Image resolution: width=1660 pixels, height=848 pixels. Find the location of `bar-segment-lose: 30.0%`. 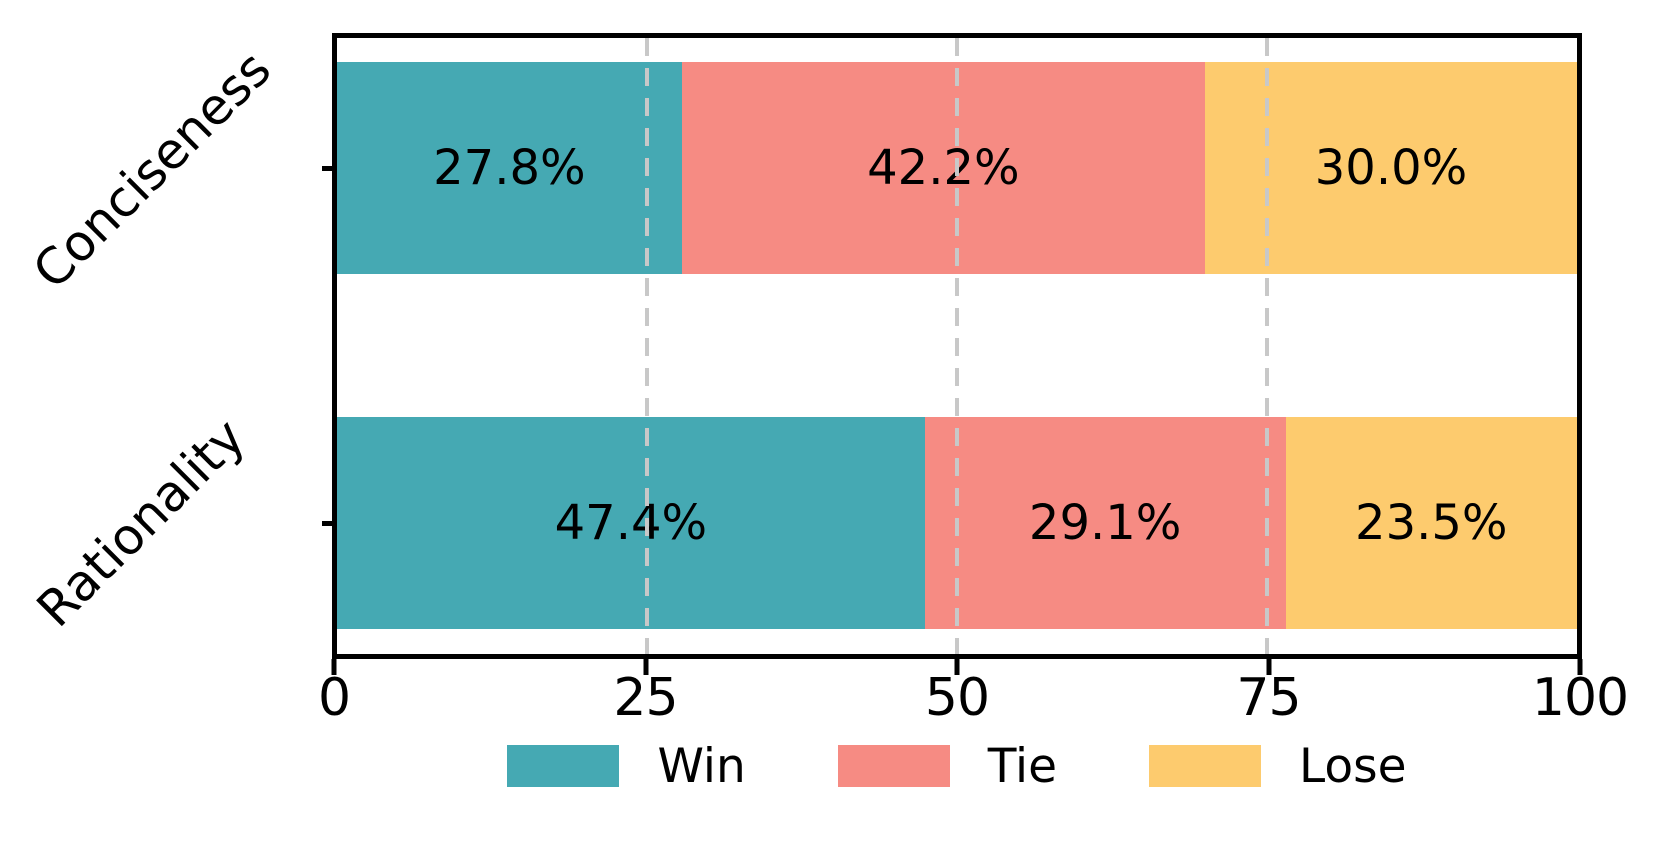

bar-segment-lose: 30.0% is located at coordinates (1390, 168).